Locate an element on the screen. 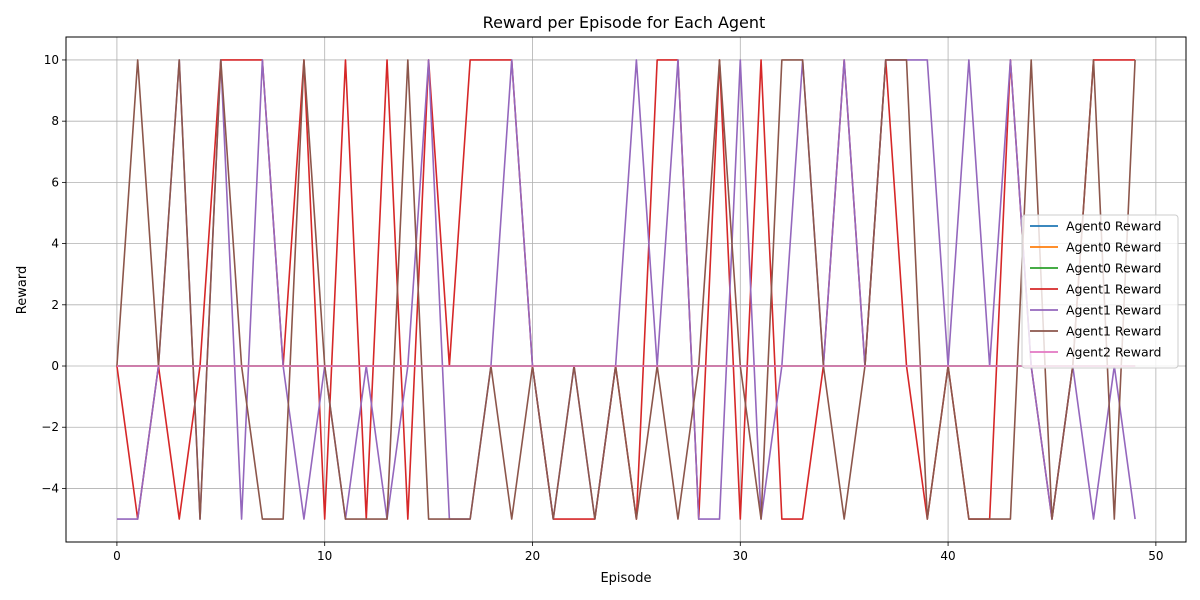  y-tick-label: −4 is located at coordinates (50, 488).